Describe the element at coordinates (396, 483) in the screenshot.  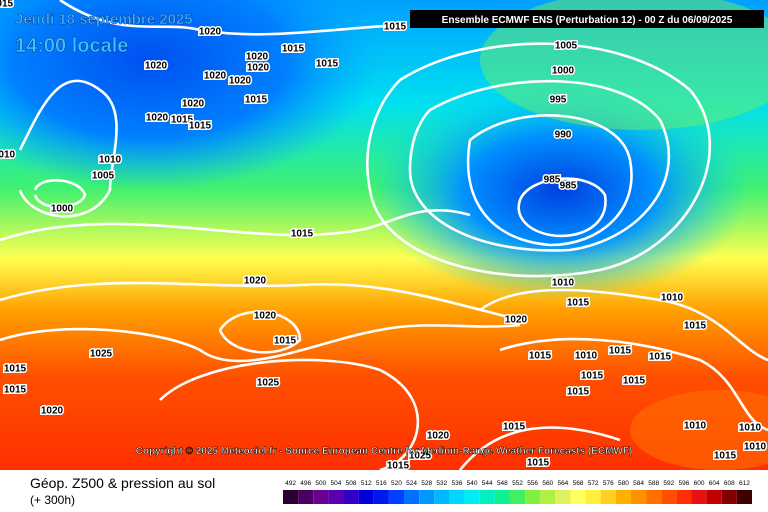
I see `colorbar-label: 520` at that location.